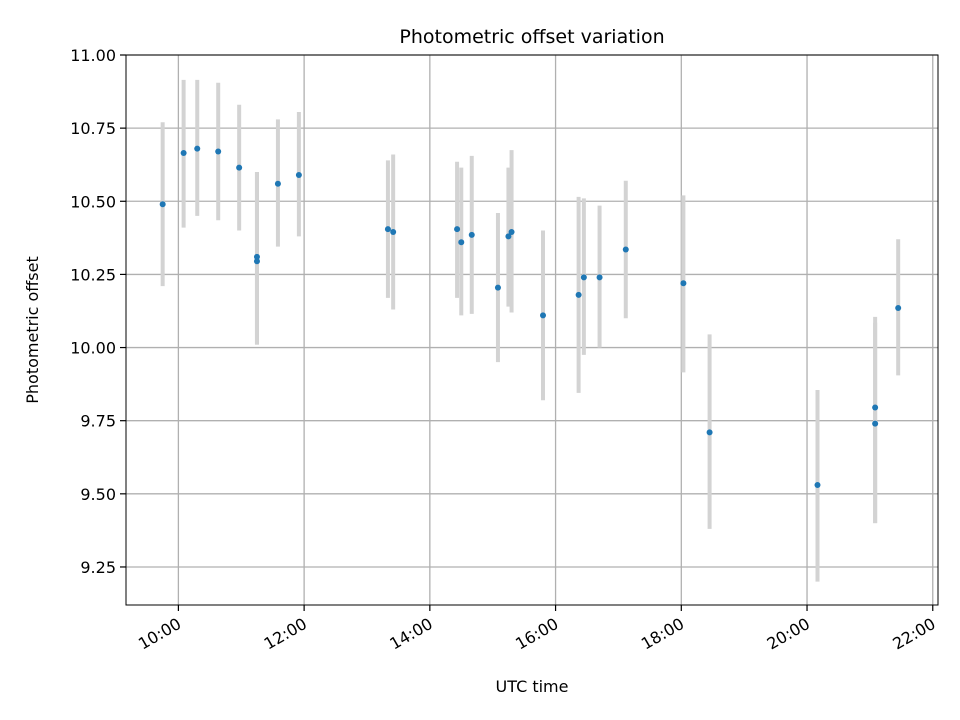  What do you see at coordinates (532, 686) in the screenshot?
I see `x-axis-label: UTC time` at bounding box center [532, 686].